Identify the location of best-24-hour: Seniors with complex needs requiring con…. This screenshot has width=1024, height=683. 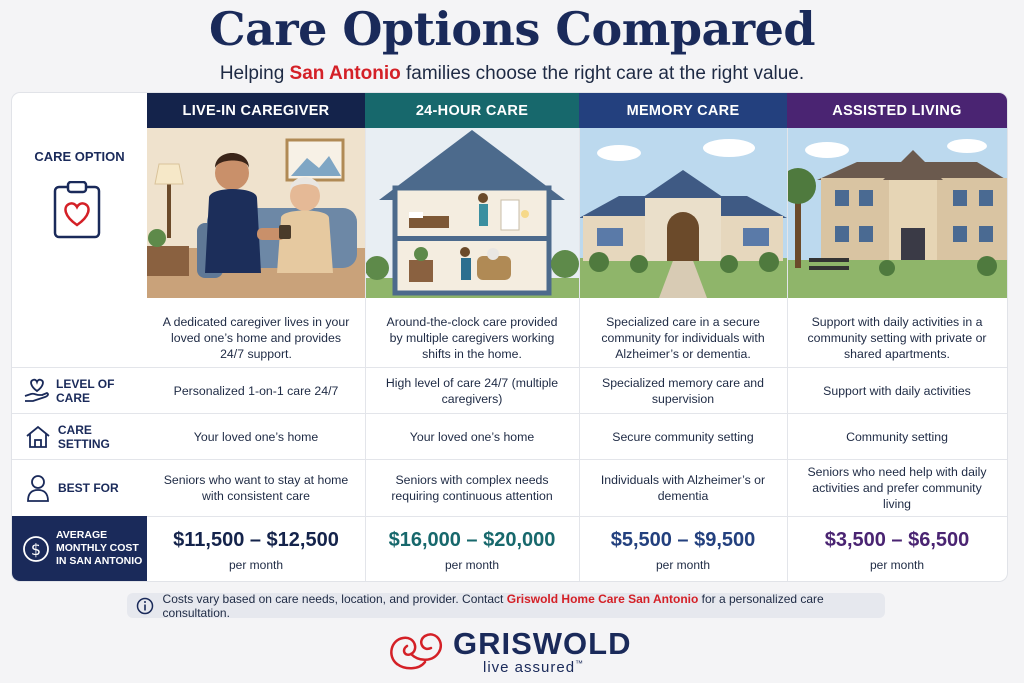
(472, 487).